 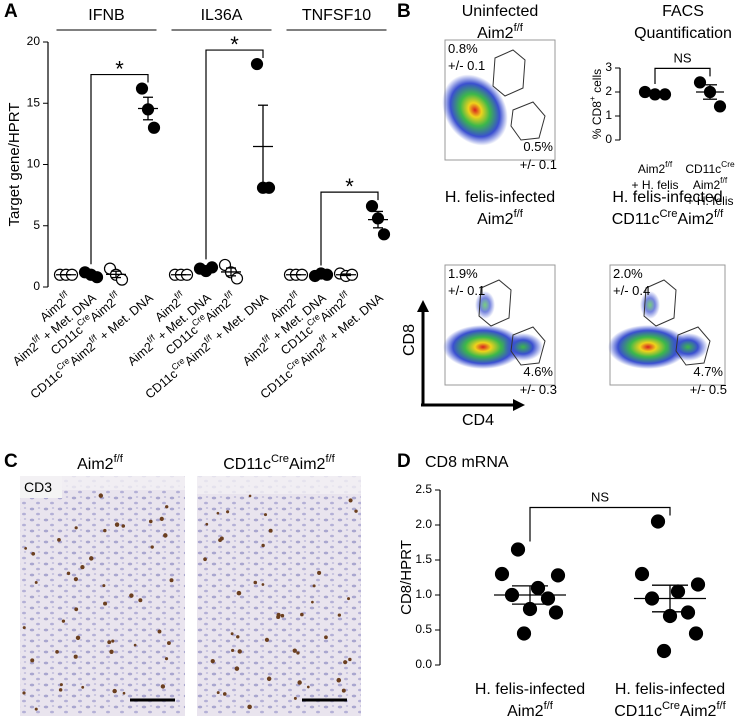 I want to click on gate, so click(x=528, y=346).